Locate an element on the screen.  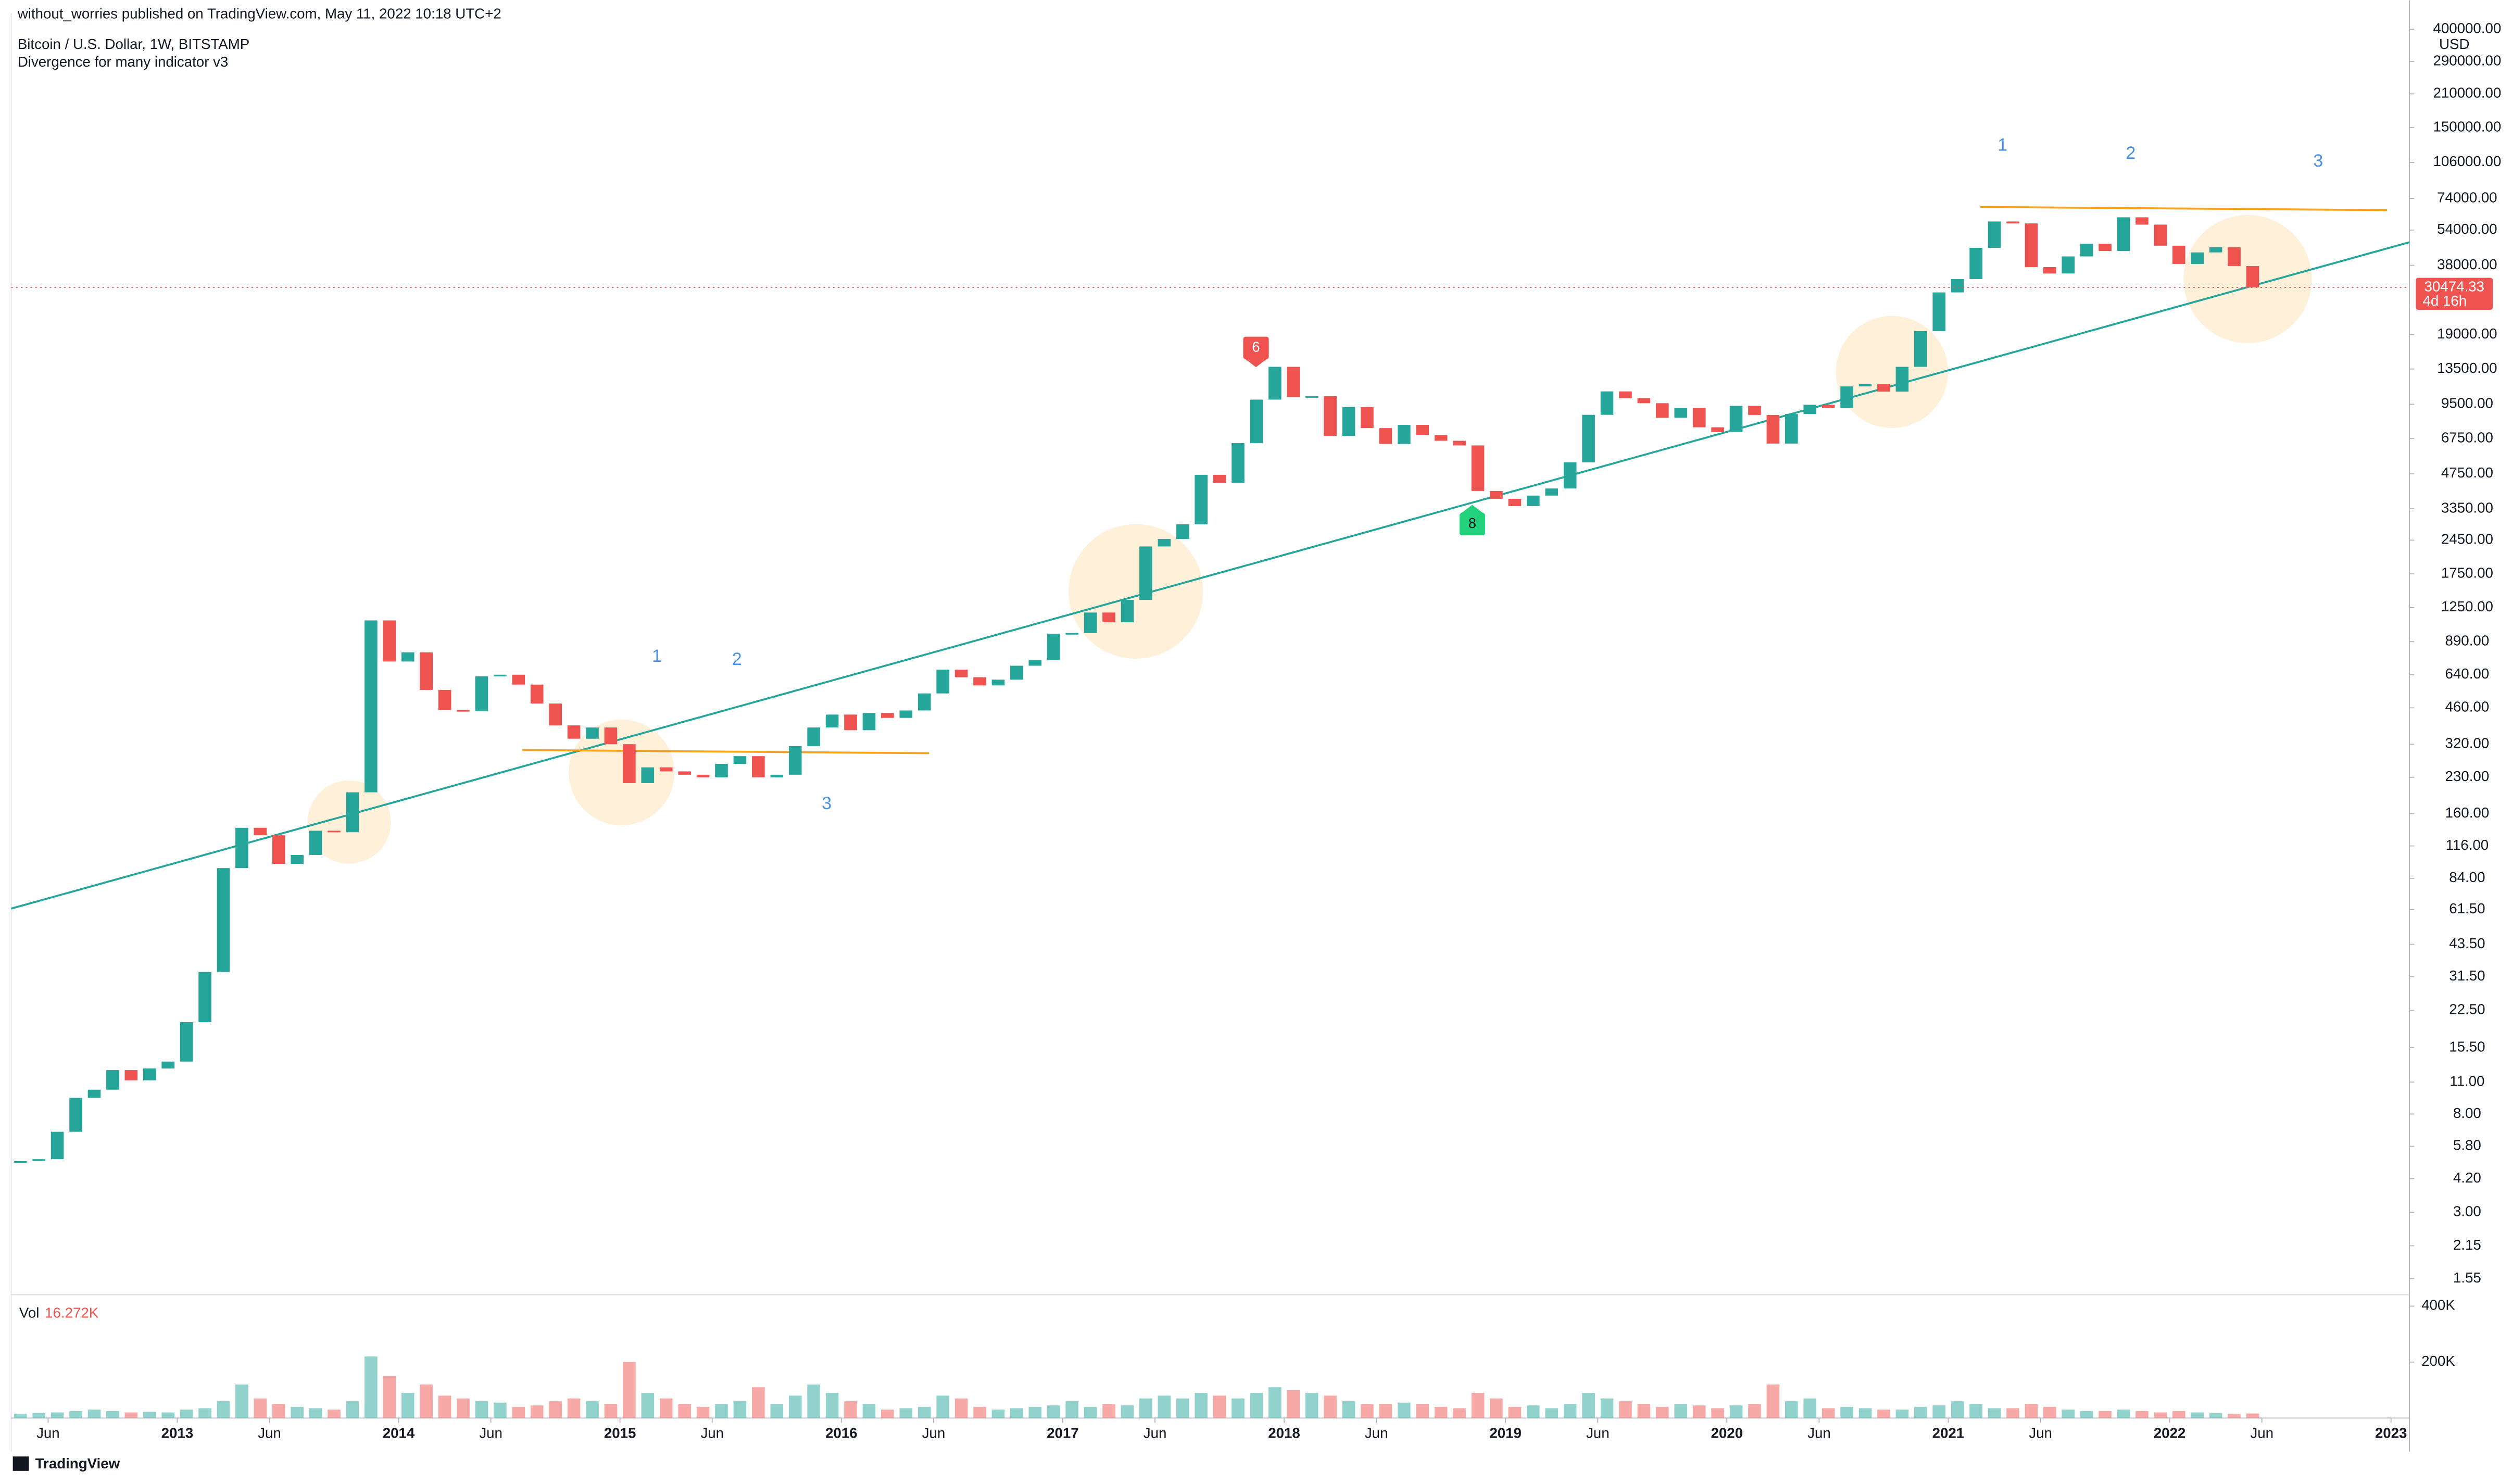
y-tick-label: 320.00 is located at coordinates (2467, 743).